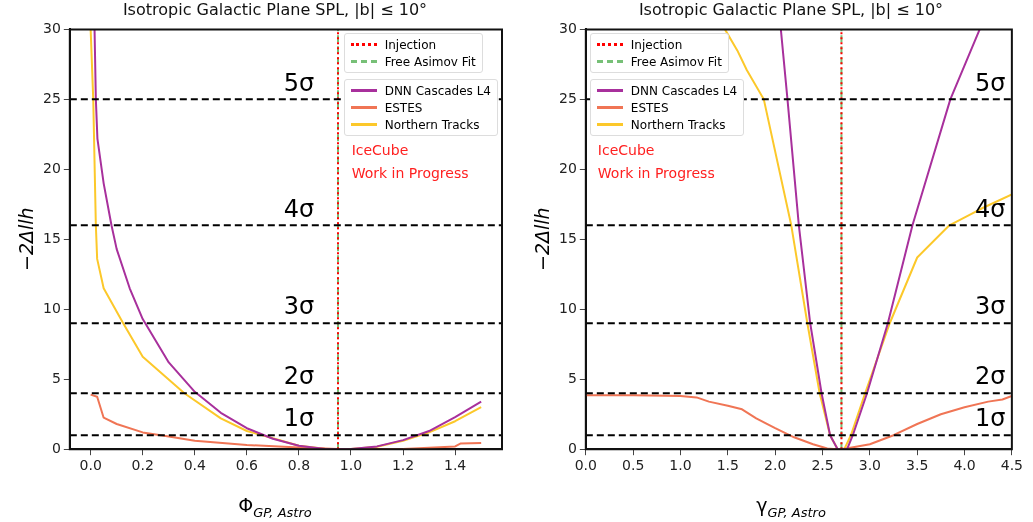 Image resolution: width=1033 pixels, height=522 pixels. I want to click on x-tick-label: 2.5, so click(822, 465).